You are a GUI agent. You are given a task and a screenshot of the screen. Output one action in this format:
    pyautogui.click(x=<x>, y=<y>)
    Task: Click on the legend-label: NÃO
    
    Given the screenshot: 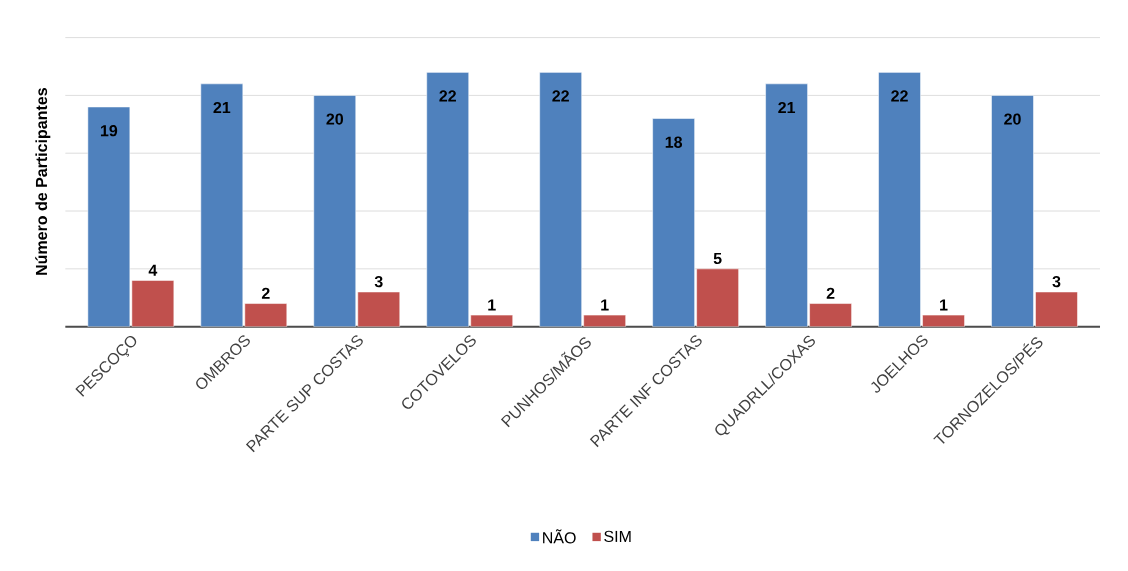 What is the action you would take?
    pyautogui.click(x=559, y=536)
    